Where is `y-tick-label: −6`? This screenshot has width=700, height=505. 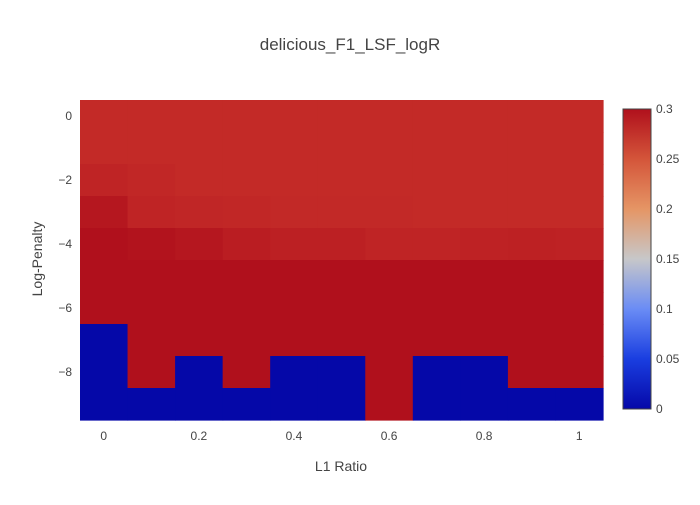
y-tick-label: −6 is located at coordinates (65, 308).